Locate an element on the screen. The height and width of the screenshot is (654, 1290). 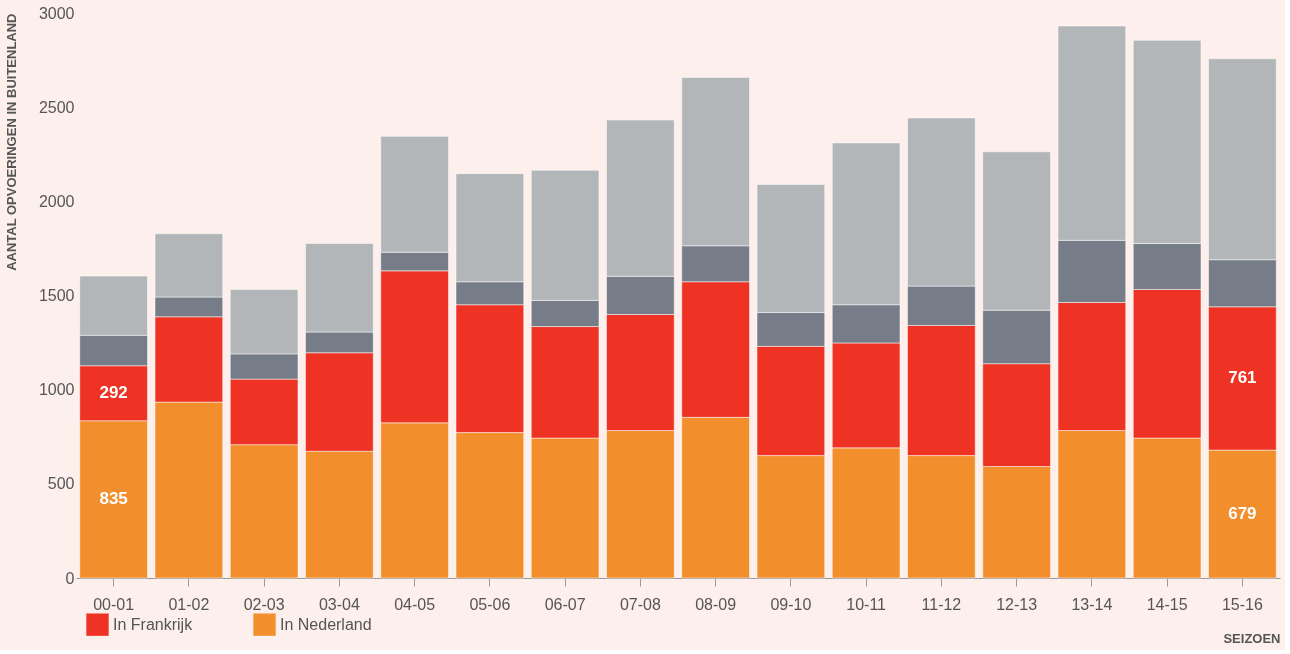
x-tick-label: 06-07 is located at coordinates (565, 604).